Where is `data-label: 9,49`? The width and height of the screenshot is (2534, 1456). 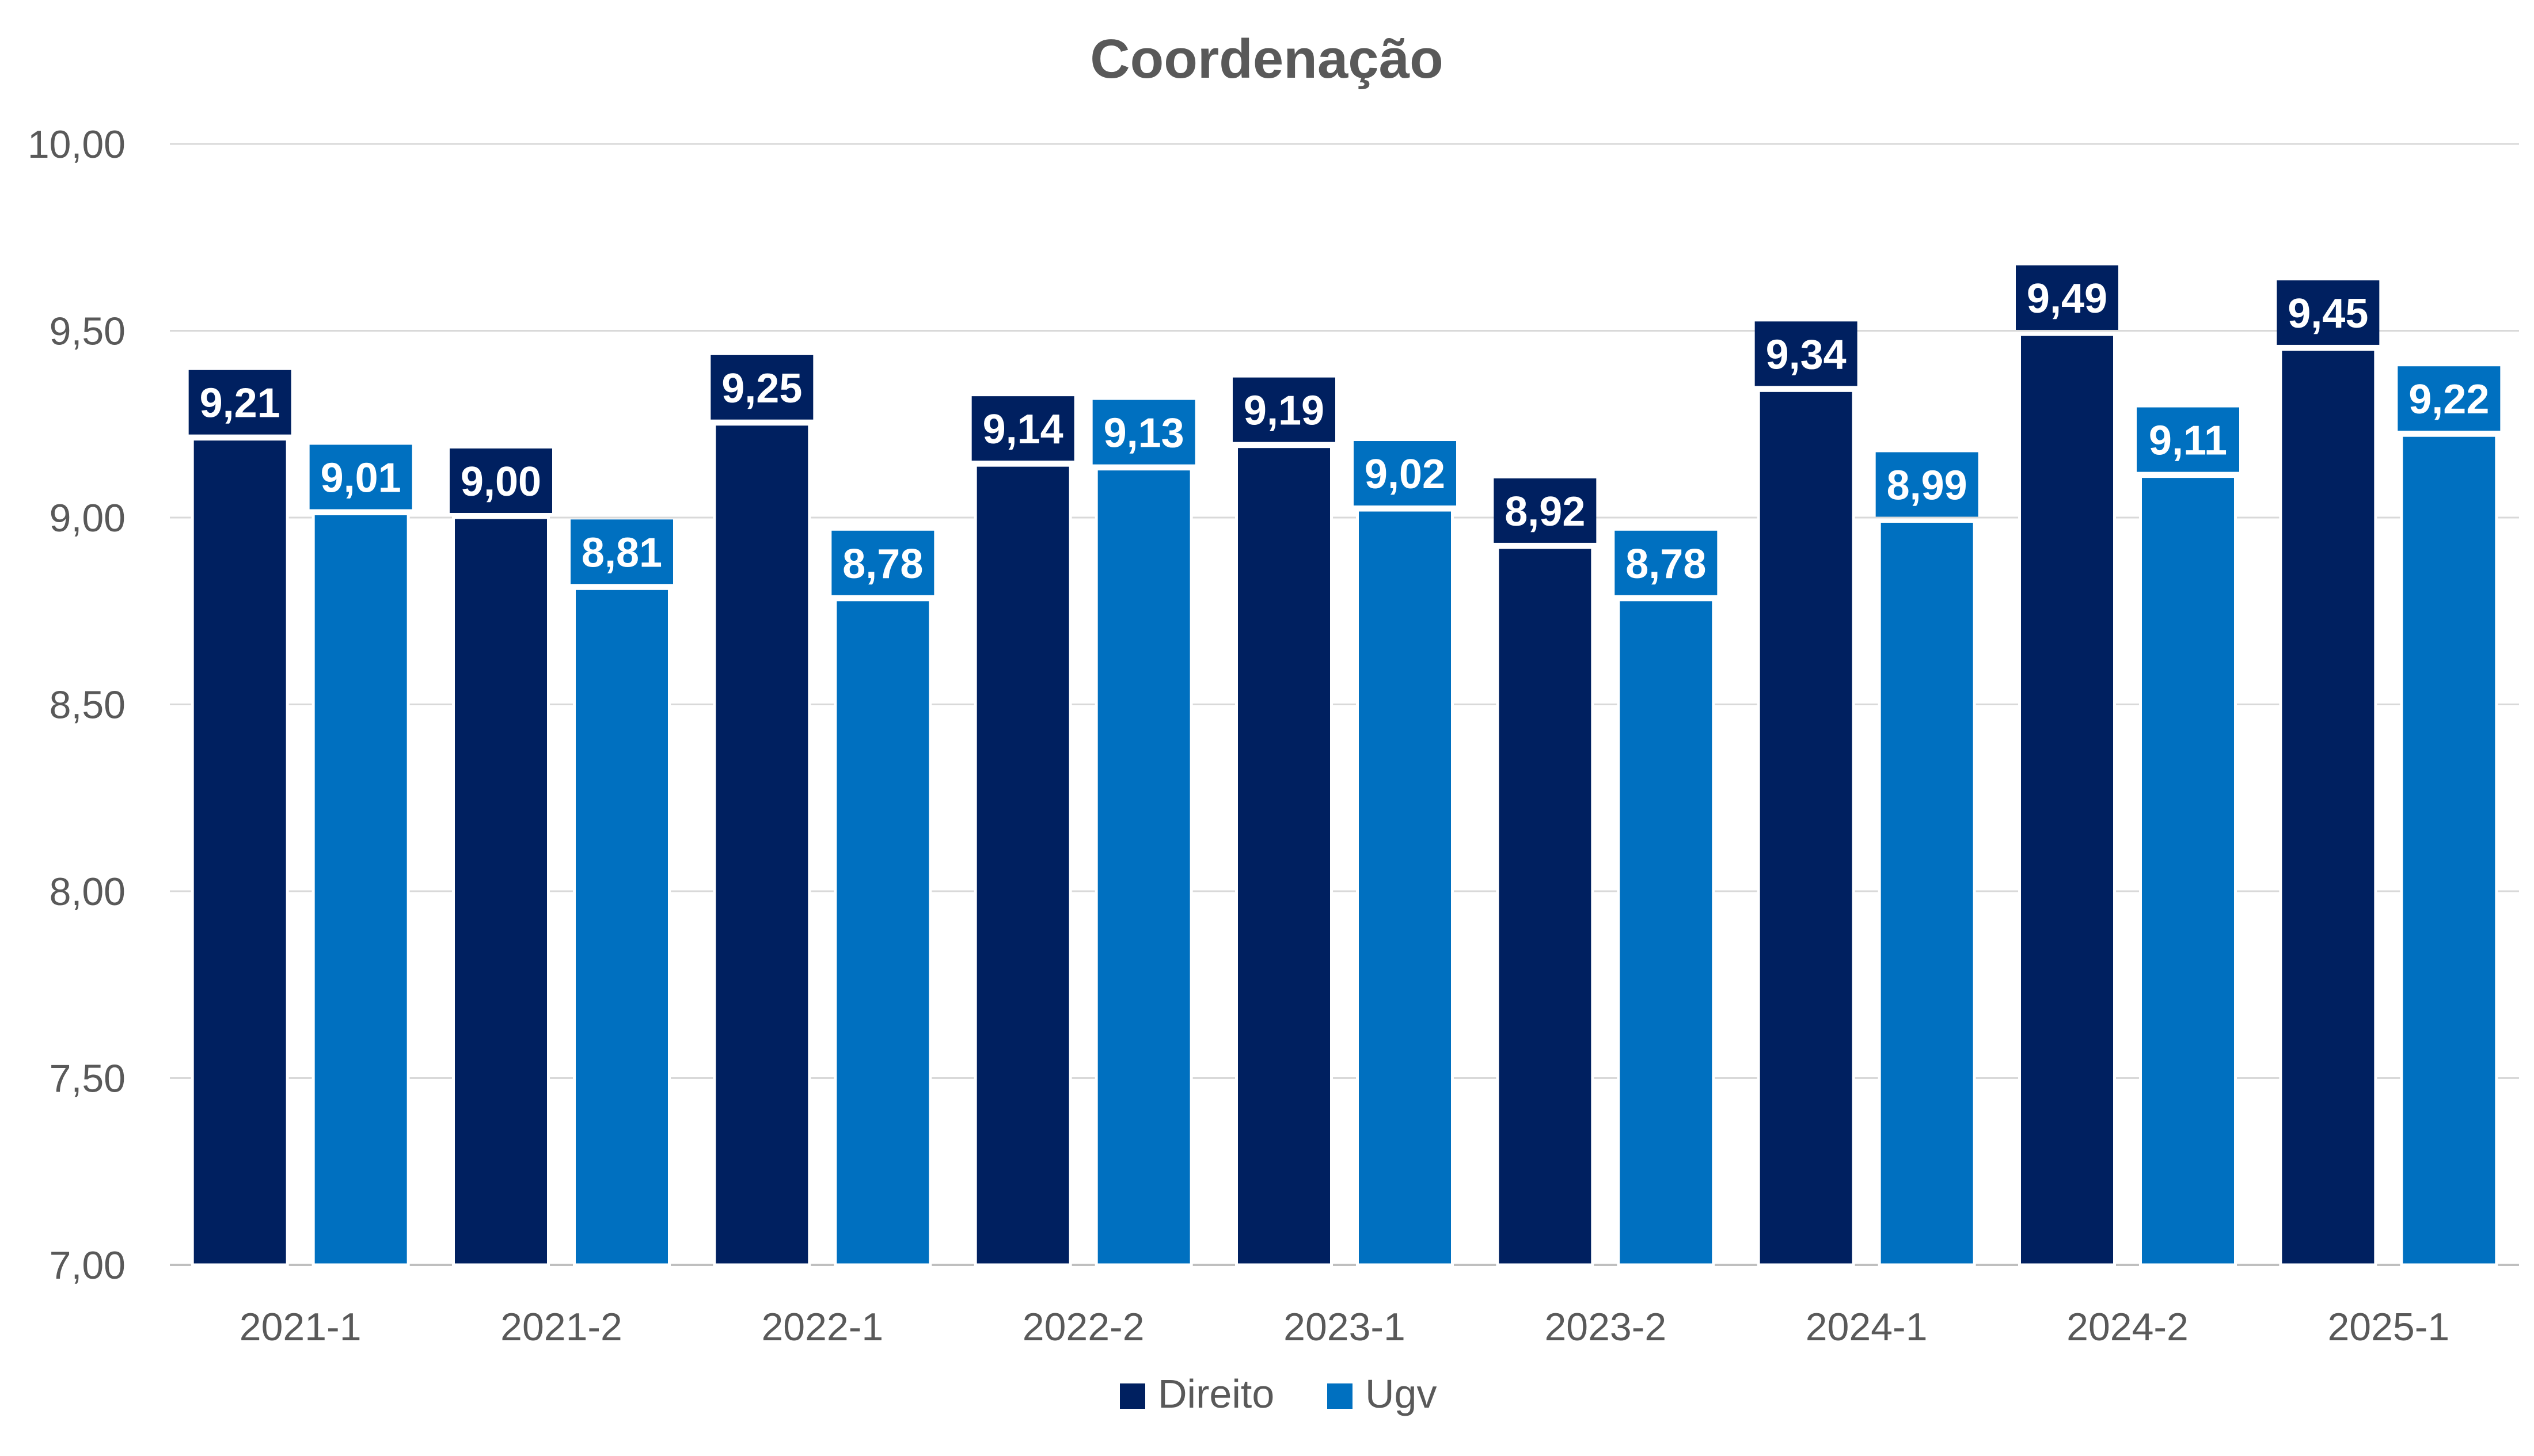 data-label: 9,49 is located at coordinates (2067, 299).